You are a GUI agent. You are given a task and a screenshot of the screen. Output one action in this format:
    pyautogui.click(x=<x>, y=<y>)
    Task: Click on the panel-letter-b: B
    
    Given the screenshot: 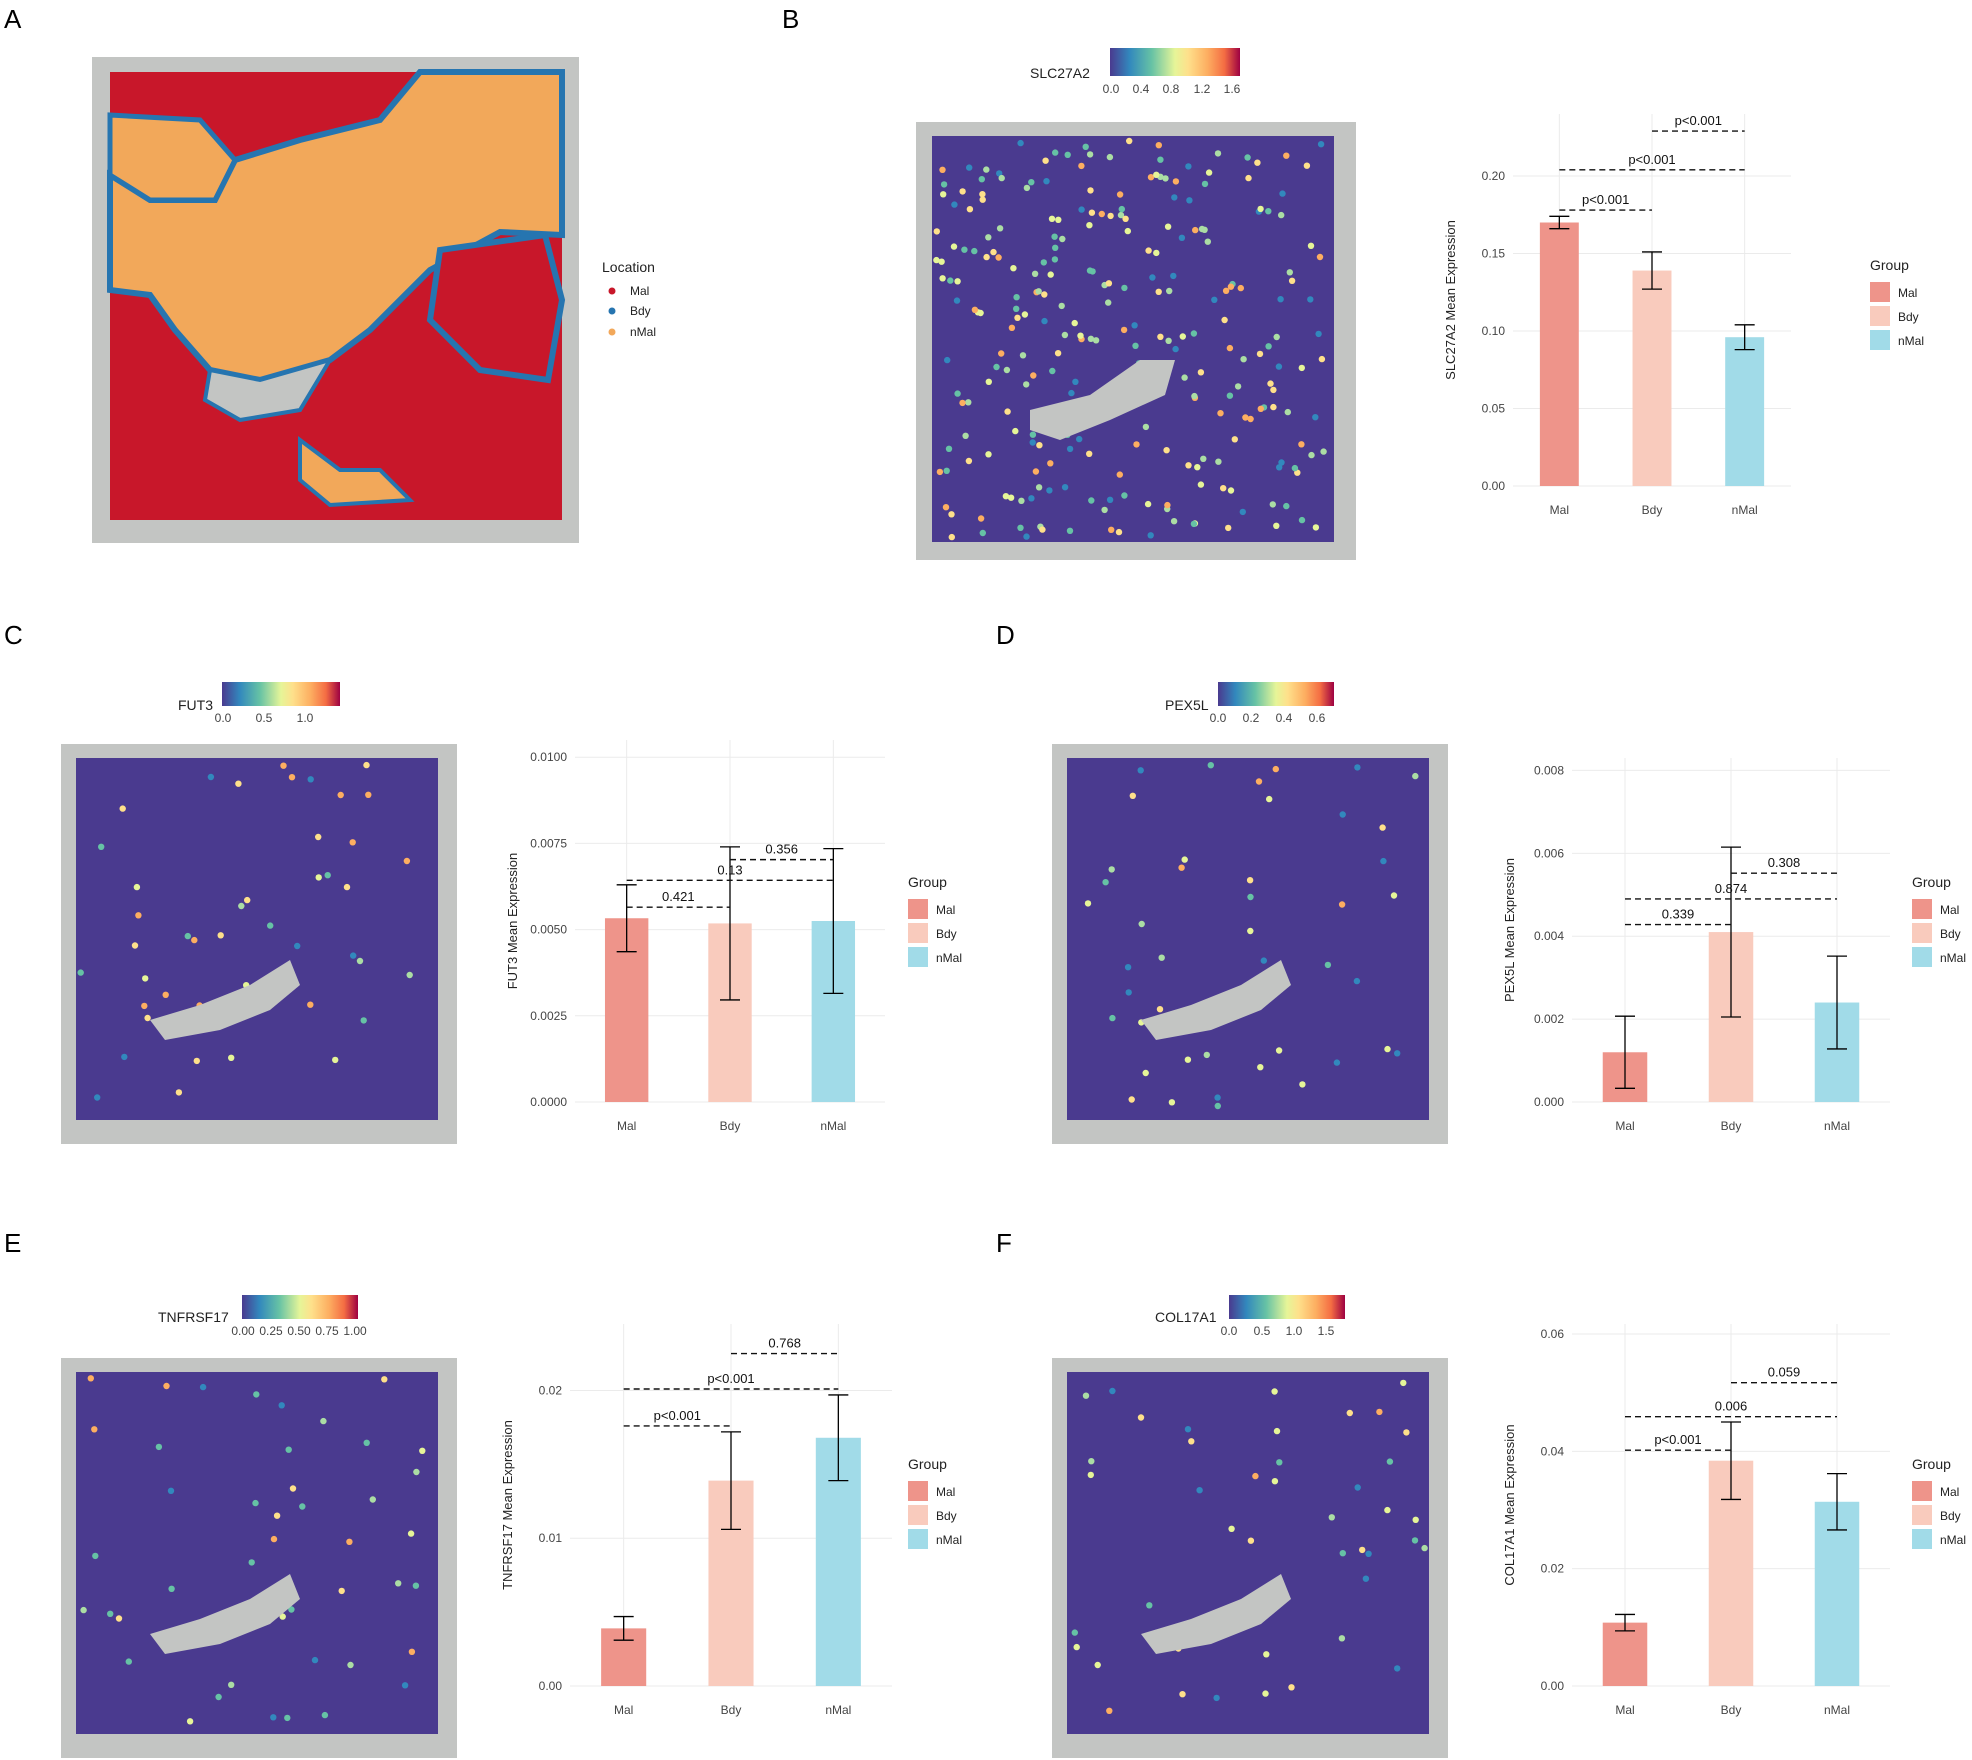 What is the action you would take?
    pyautogui.click(x=790, y=19)
    